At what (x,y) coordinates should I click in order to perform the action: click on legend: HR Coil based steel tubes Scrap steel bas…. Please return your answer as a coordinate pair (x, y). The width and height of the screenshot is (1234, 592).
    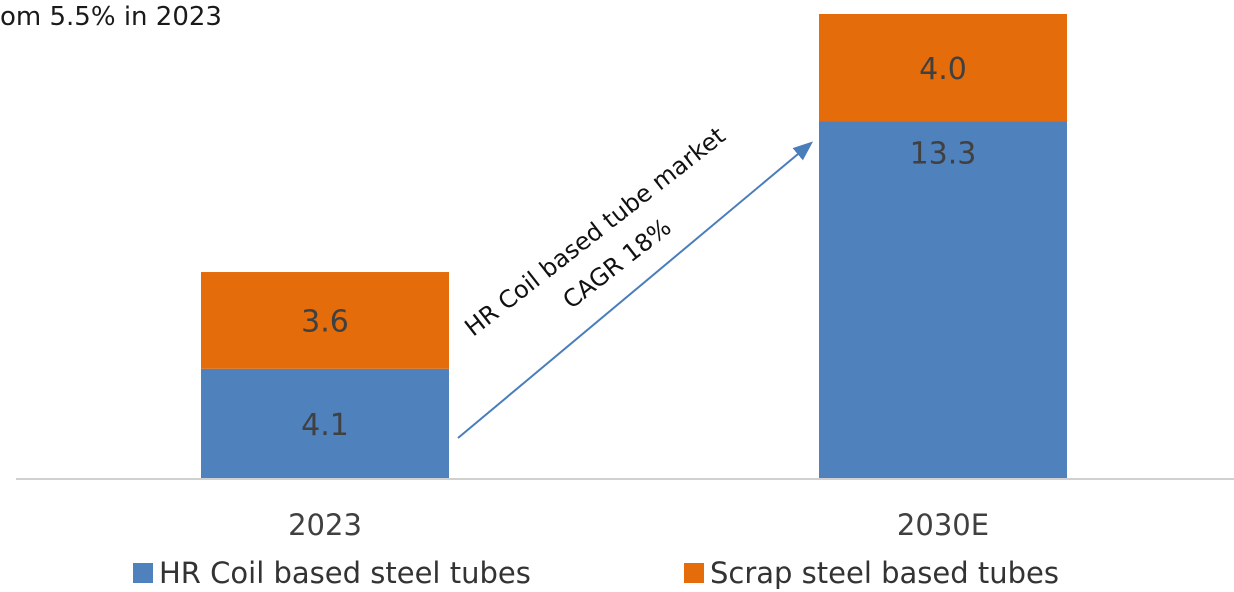
    Looking at the image, I should click on (617, 573).